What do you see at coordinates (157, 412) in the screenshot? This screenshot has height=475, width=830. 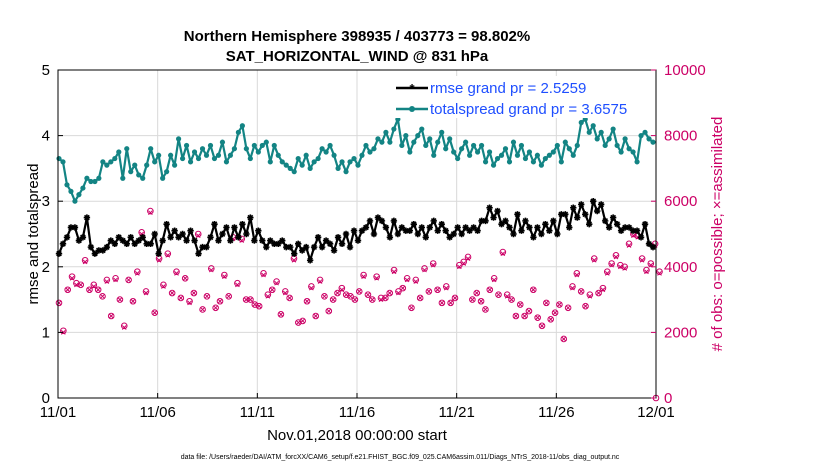 I see `x-tick-label: 11/06` at bounding box center [157, 412].